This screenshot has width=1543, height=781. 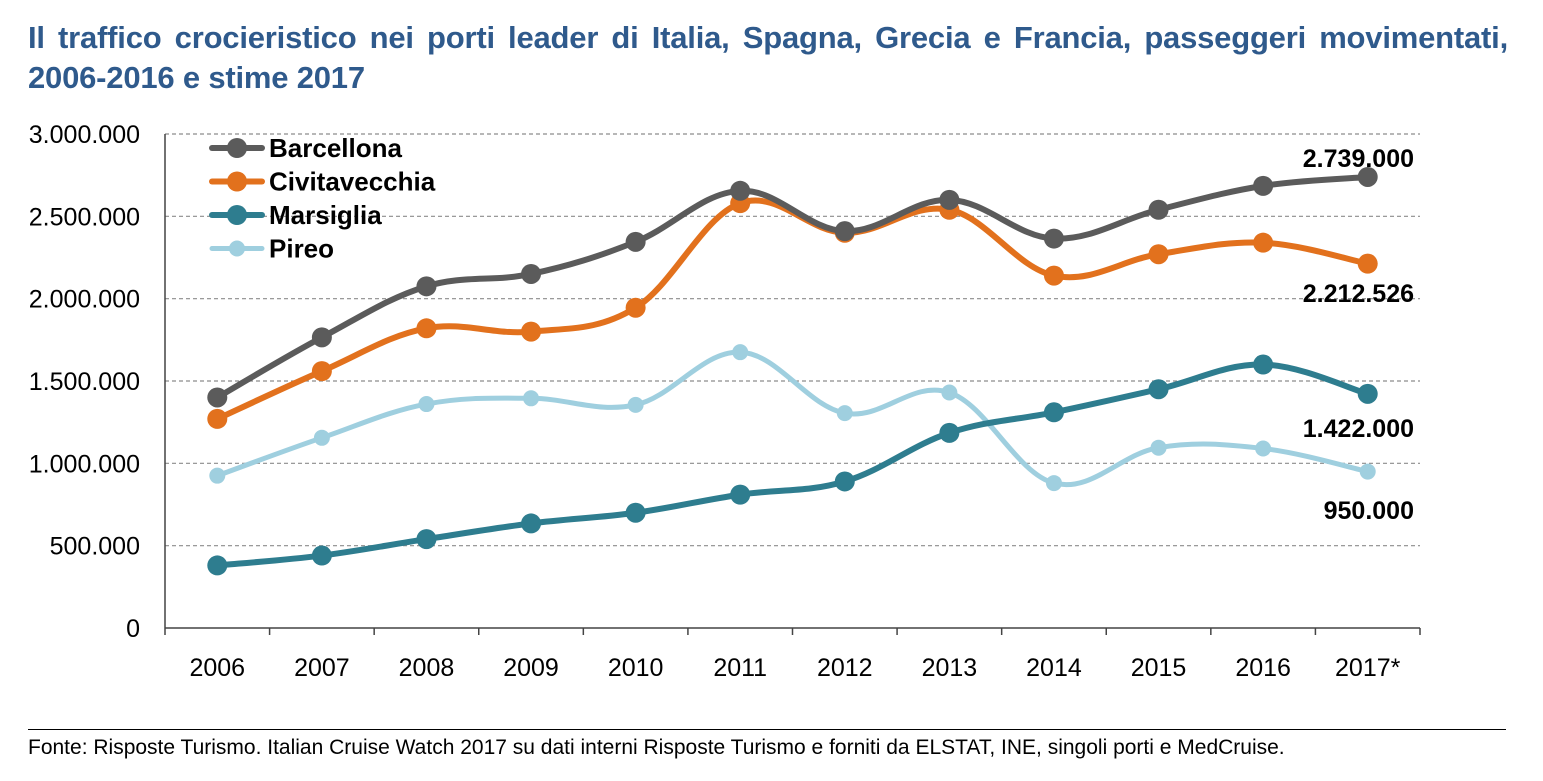 What do you see at coordinates (767, 729) in the screenshot?
I see `footer-rule` at bounding box center [767, 729].